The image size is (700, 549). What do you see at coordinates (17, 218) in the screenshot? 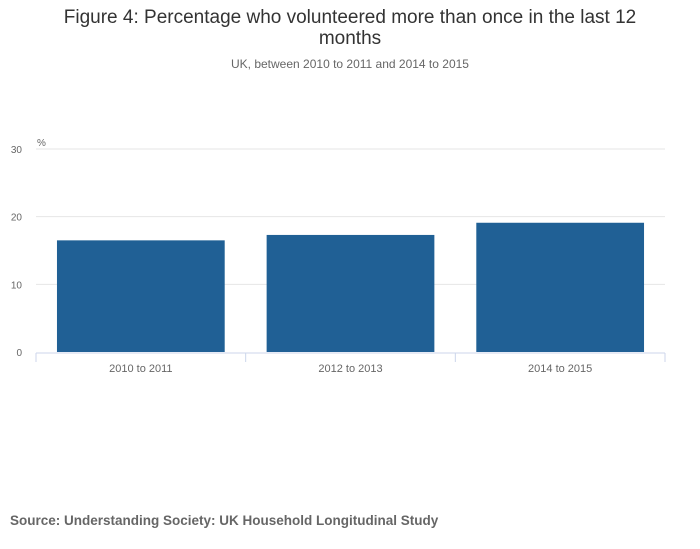
I see `y-tick-label: 20` at bounding box center [17, 218].